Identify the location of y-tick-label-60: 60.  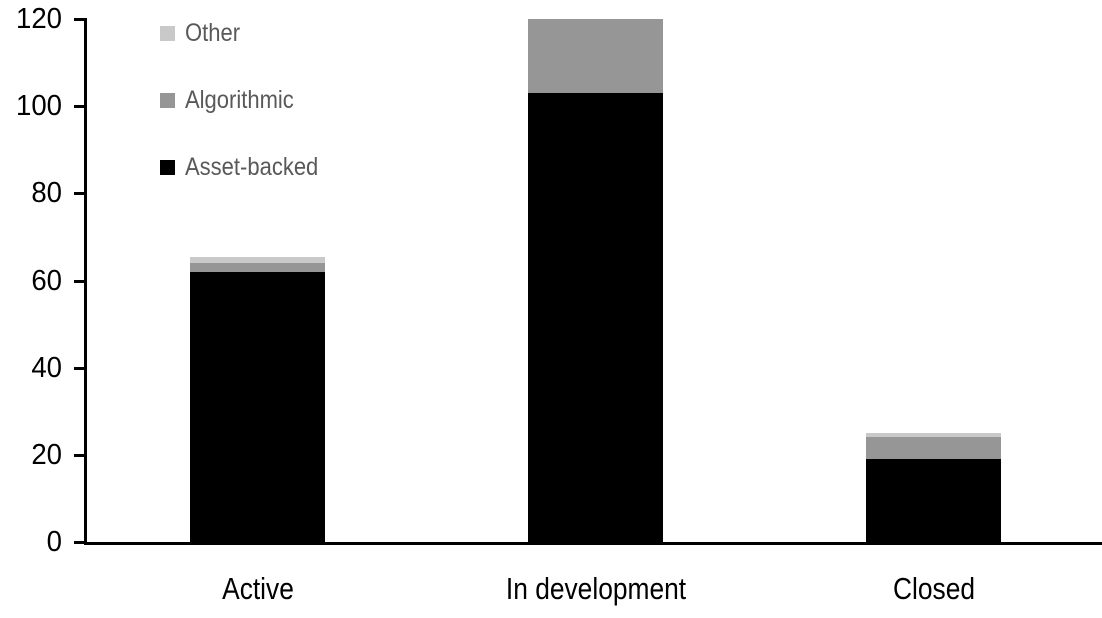
(46, 280).